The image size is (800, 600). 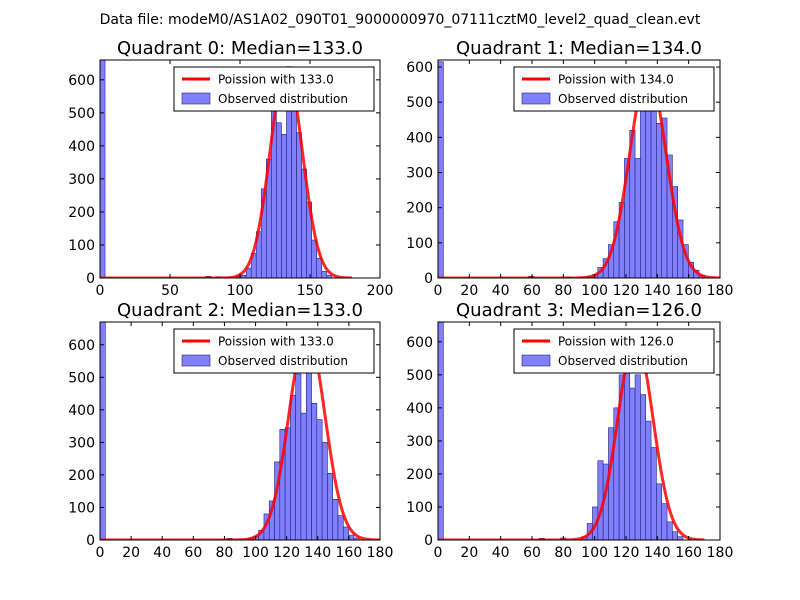 What do you see at coordinates (170, 291) in the screenshot?
I see `x-tick-label: 50` at bounding box center [170, 291].